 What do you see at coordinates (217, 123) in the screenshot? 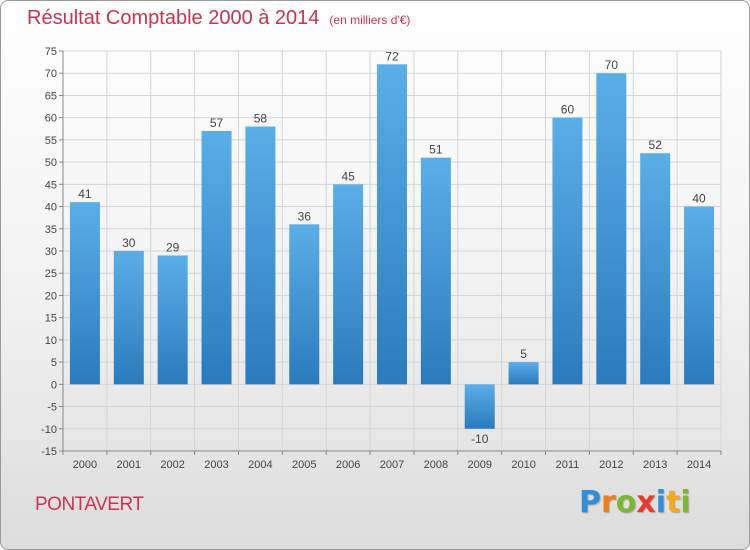
I see `data-label: 57` at bounding box center [217, 123].